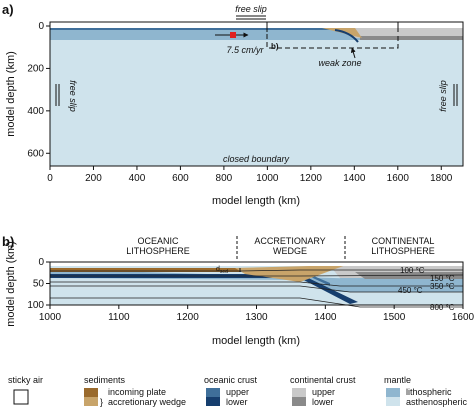 This screenshot has width=474, height=412. What do you see at coordinates (119, 317) in the screenshot?
I see `xtick-label: 1100` at bounding box center [119, 317].